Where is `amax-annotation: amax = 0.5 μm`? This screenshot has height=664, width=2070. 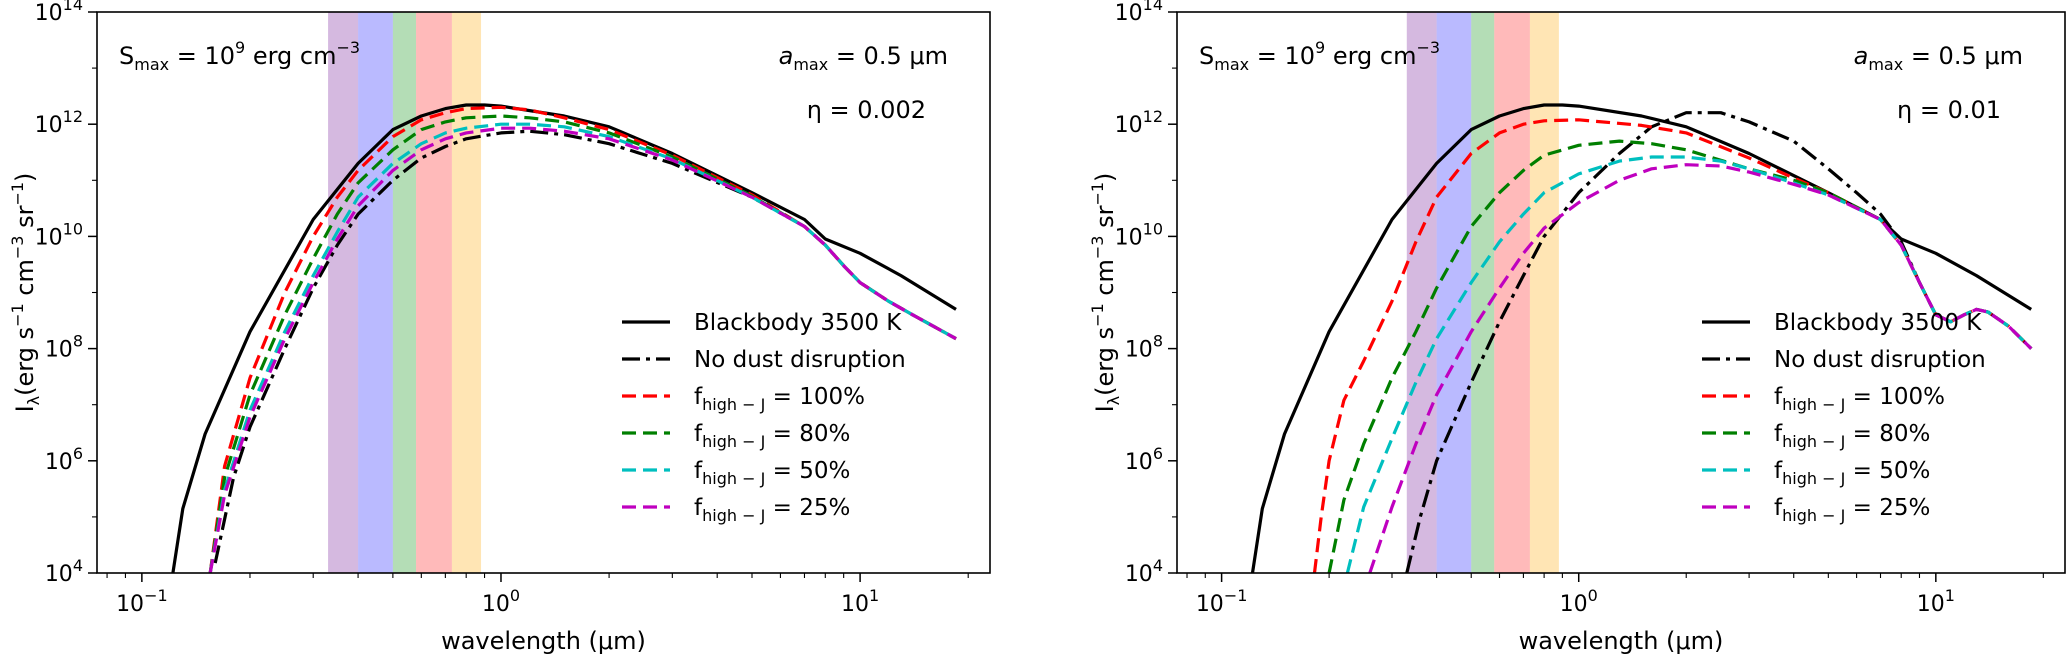
amax-annotation: amax = 0.5 μm is located at coordinates (863, 58).